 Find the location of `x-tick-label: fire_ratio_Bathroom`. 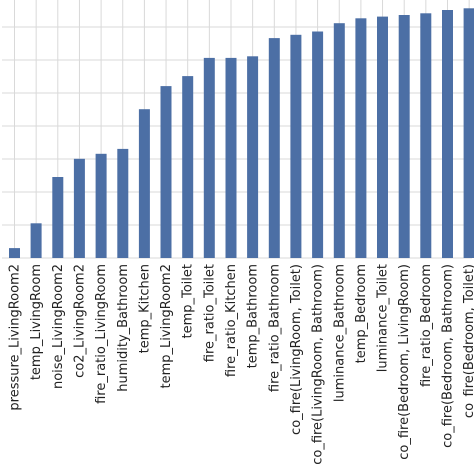

x-tick-label: fire_ratio_Bathroom is located at coordinates (274, 328).